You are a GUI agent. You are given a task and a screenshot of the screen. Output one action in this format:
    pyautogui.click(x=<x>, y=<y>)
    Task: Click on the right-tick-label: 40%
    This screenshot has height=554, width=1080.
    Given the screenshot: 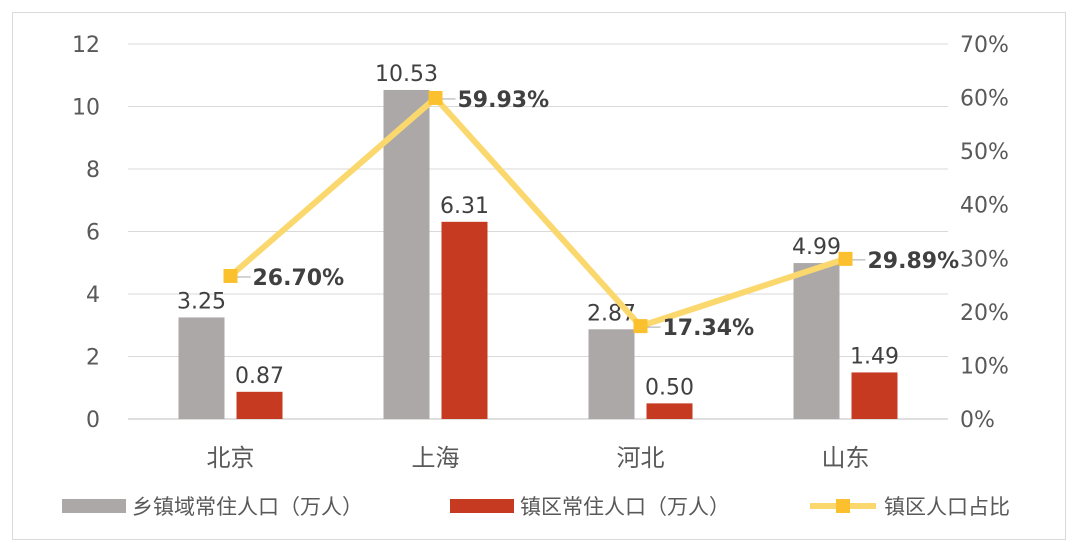 What is the action you would take?
    pyautogui.click(x=984, y=206)
    